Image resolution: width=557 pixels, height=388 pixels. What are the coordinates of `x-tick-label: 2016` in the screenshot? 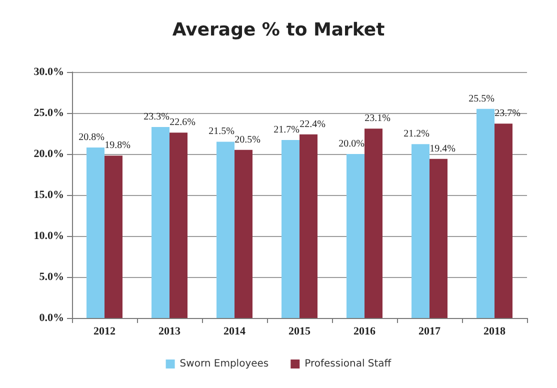 It's located at (365, 332).